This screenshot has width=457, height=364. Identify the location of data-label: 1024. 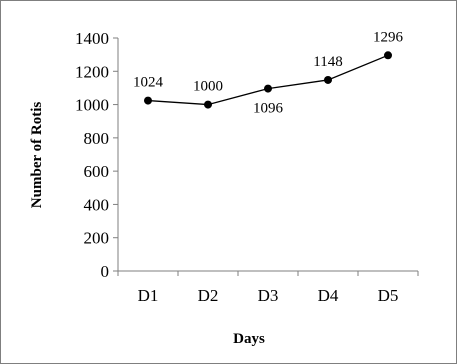
(148, 83).